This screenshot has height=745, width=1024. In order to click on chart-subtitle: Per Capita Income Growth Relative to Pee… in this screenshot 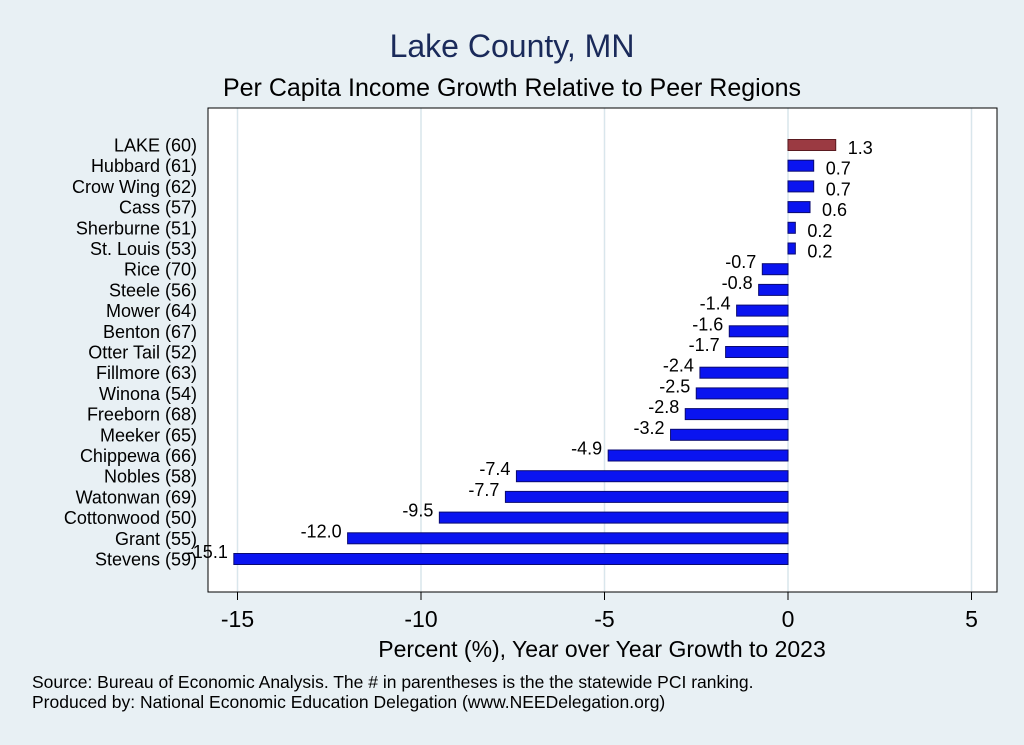, I will do `click(512, 88)`.